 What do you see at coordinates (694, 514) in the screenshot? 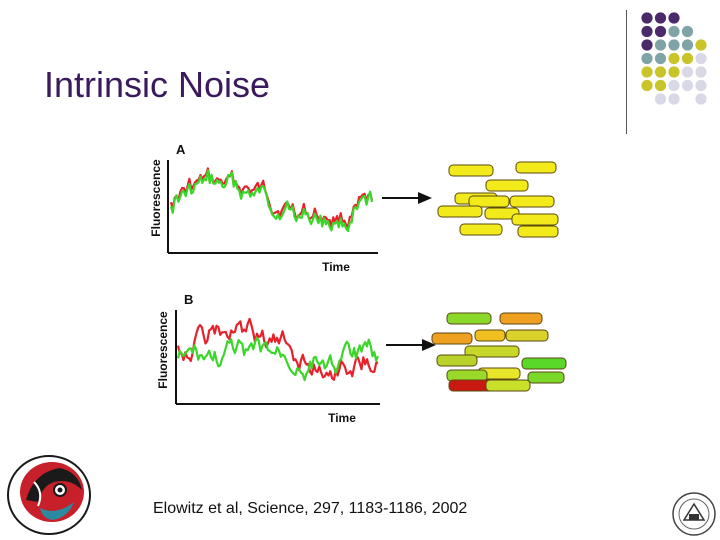
I see `national-institutes-of-health-seal` at bounding box center [694, 514].